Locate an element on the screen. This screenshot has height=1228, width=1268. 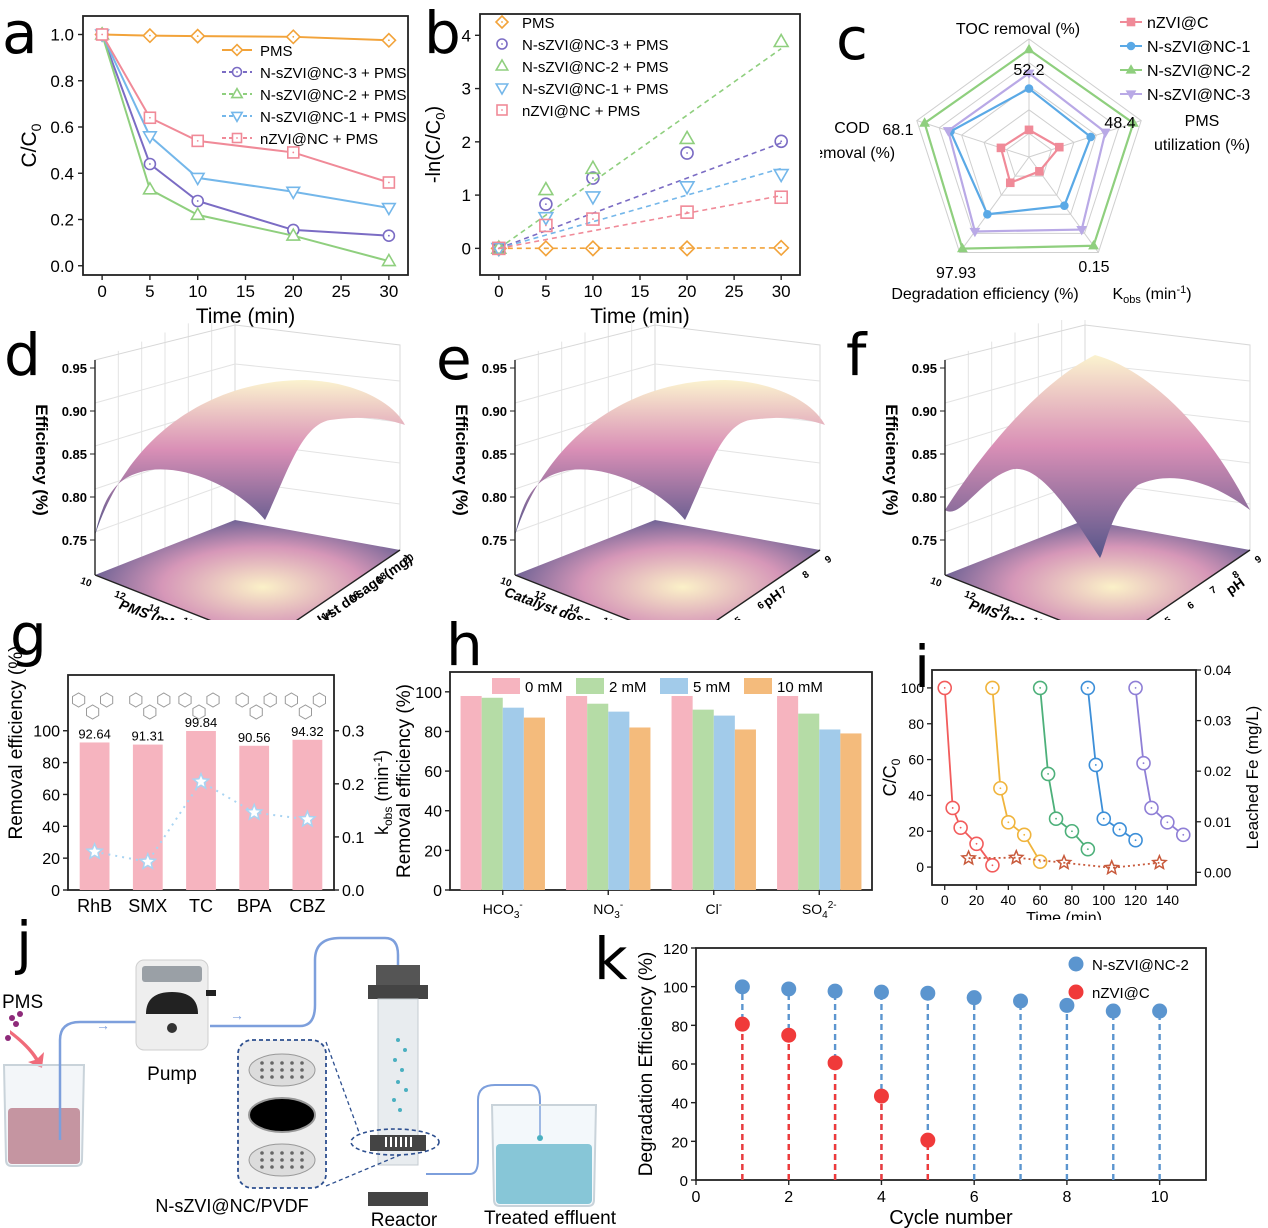
x-tick-label: 60 is located at coordinates (1040, 900).